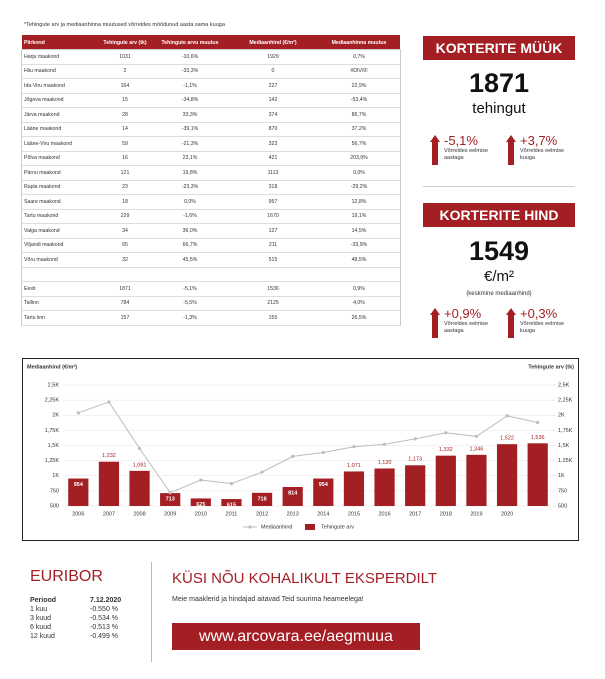 This screenshot has height=679, width=605. Describe the element at coordinates (190, 231) in the screenshot. I see `table-cell: 36,0%` at that location.